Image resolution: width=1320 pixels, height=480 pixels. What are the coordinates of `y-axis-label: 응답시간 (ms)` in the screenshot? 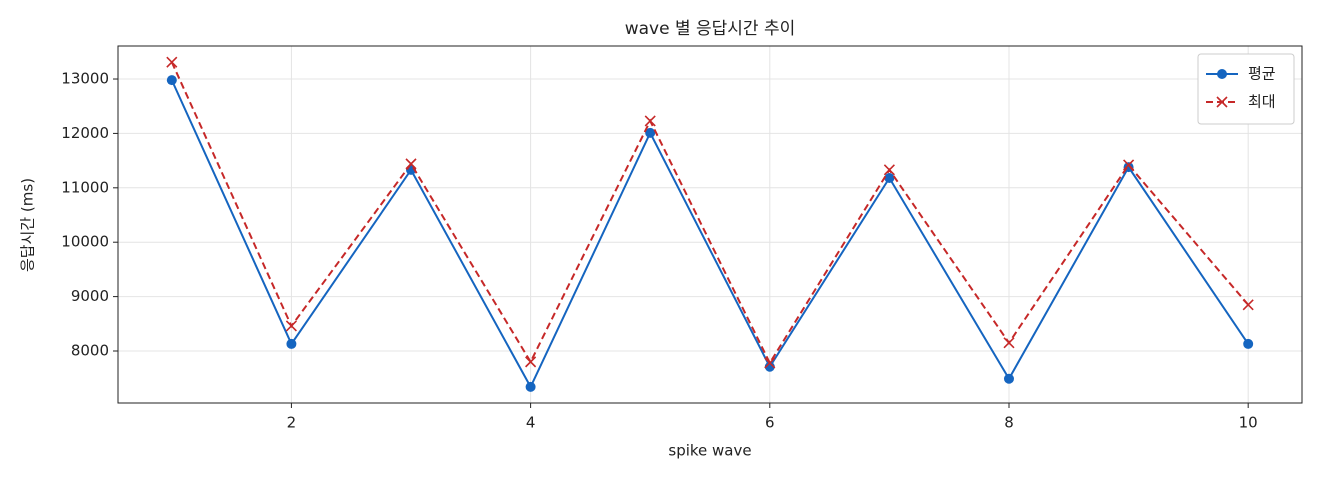 It's located at (28, 225).